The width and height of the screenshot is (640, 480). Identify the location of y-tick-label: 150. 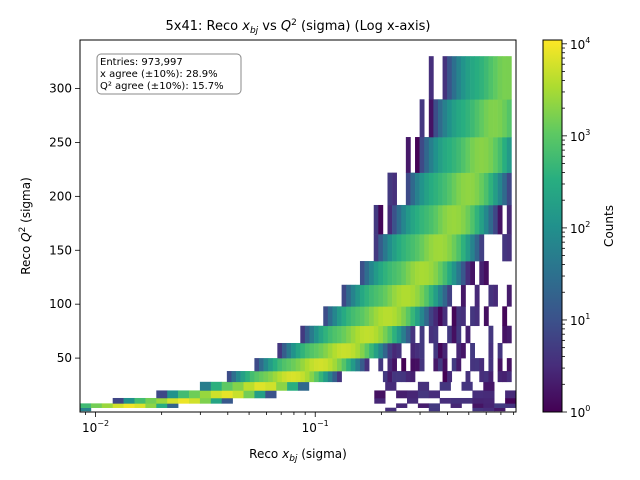
(60, 250).